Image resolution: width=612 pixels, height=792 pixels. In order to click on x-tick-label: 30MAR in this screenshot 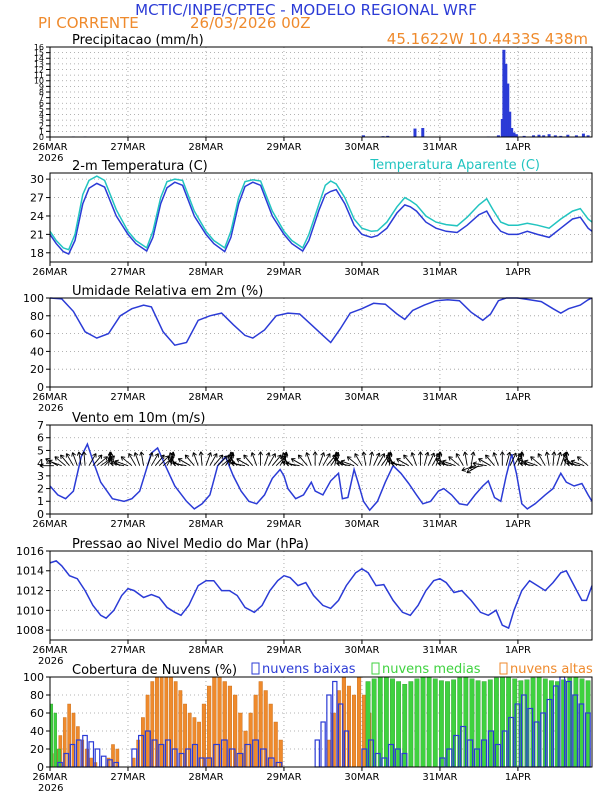, I will do `click(361, 650)`.